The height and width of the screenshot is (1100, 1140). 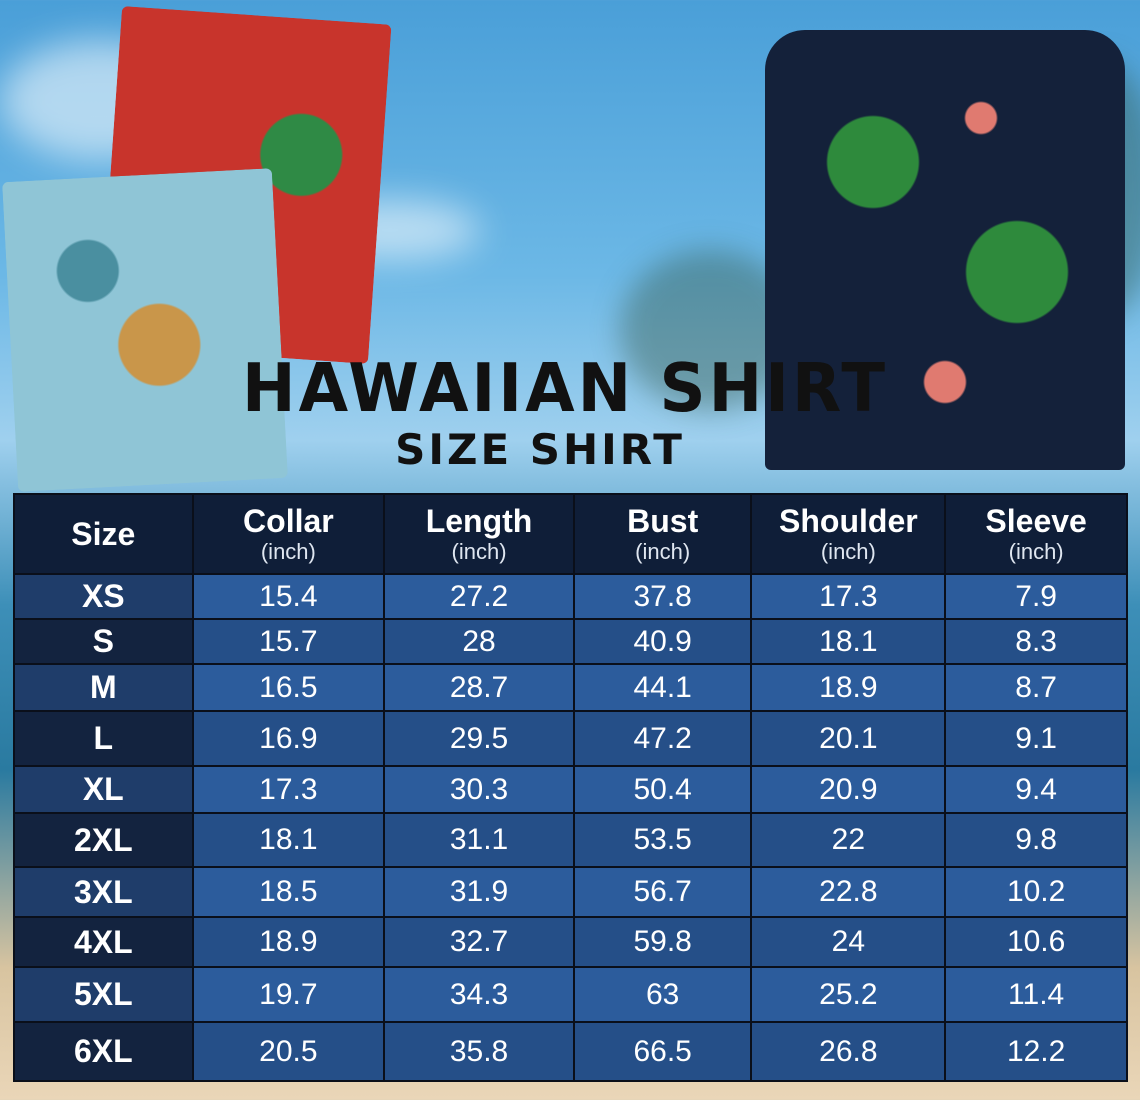 What do you see at coordinates (848, 1051) in the screenshot?
I see `measurement-cell: 26.8` at bounding box center [848, 1051].